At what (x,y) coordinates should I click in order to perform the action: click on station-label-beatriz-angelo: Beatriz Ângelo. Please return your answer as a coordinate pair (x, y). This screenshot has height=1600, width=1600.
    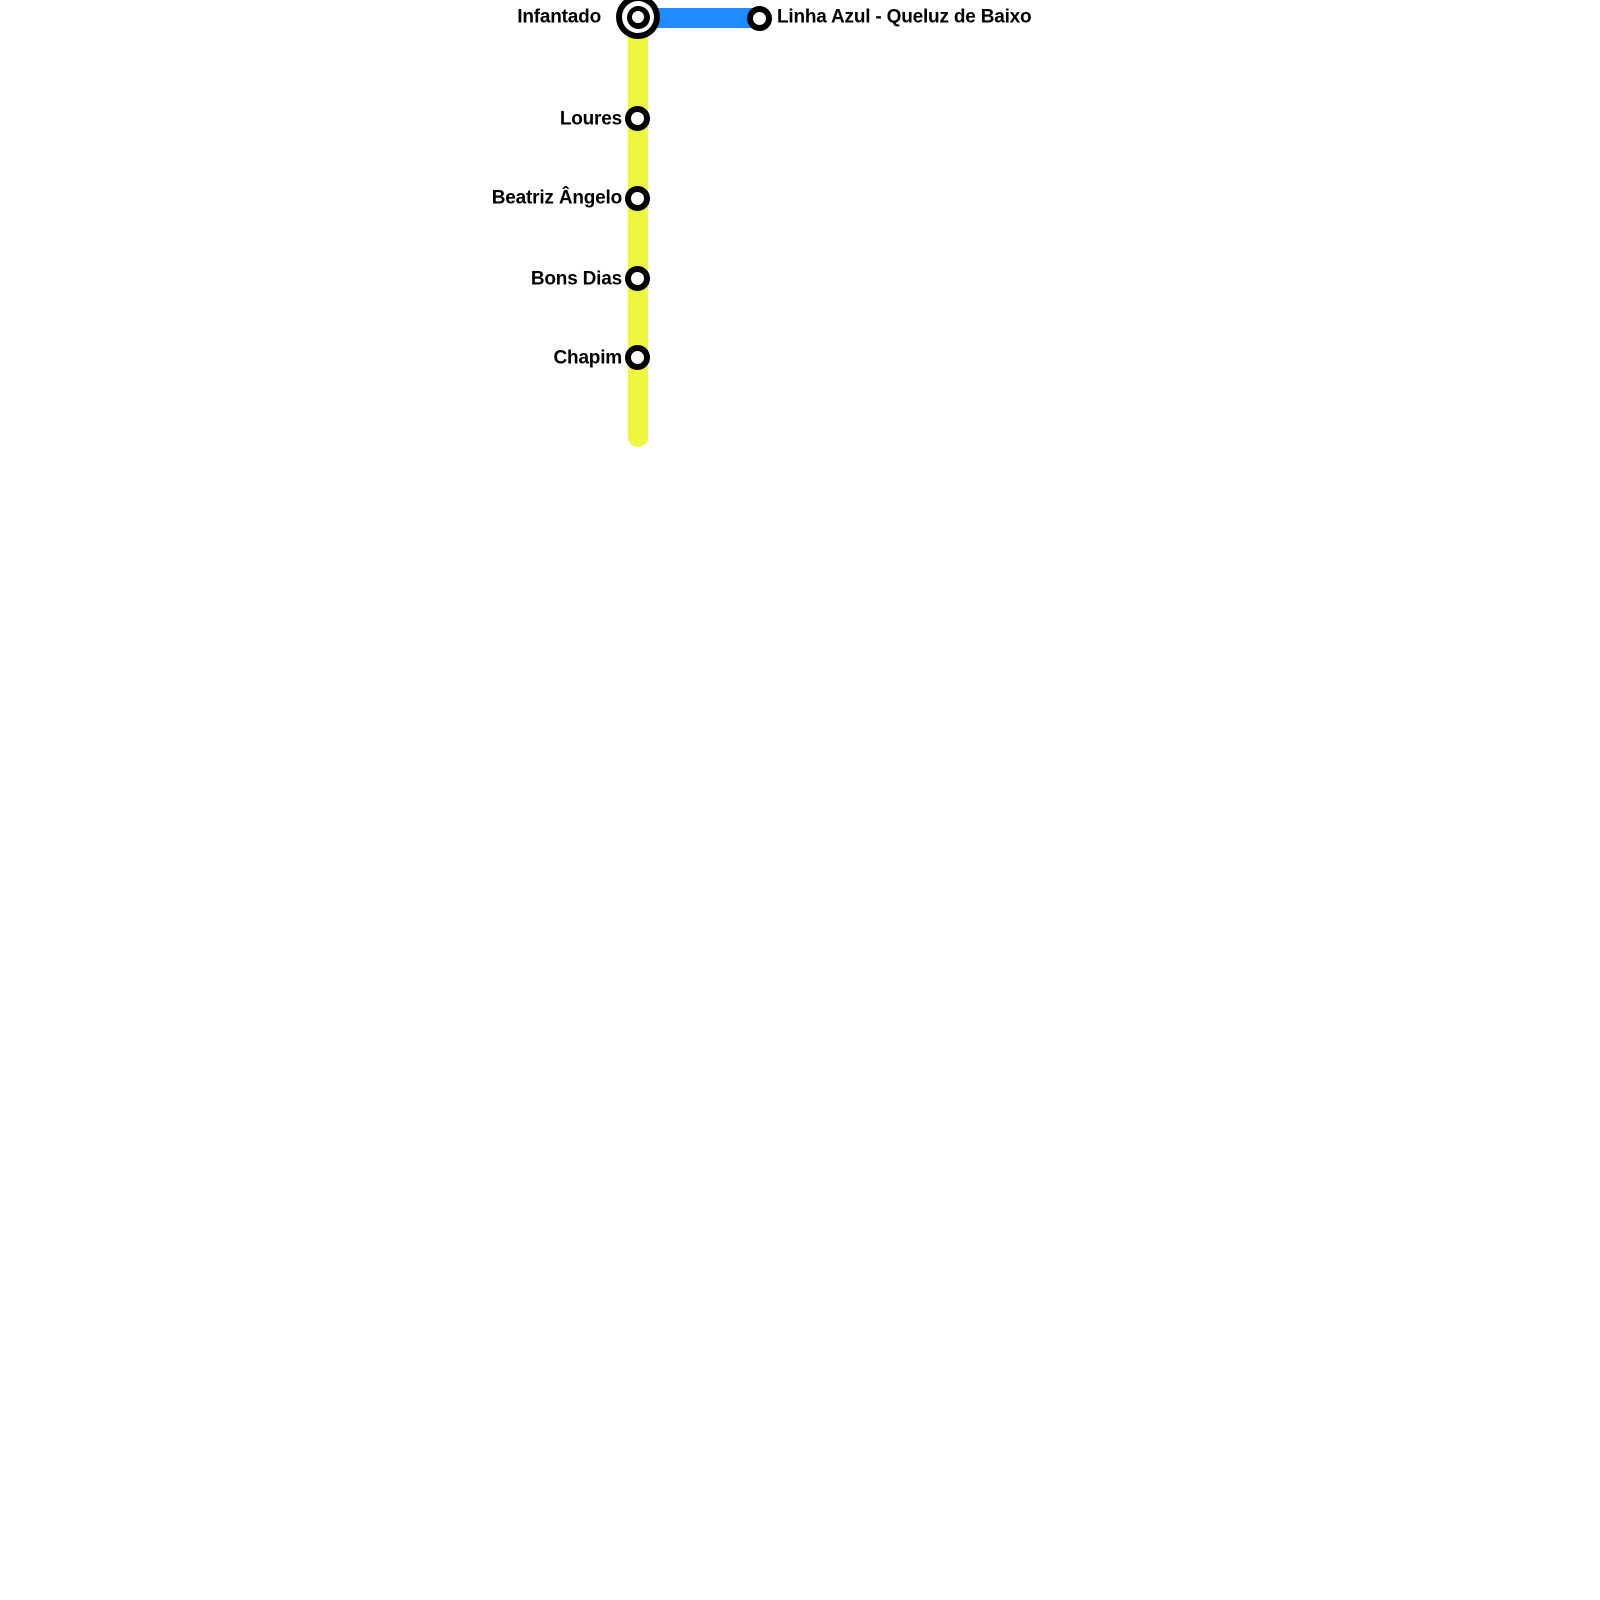
    Looking at the image, I should click on (556, 198).